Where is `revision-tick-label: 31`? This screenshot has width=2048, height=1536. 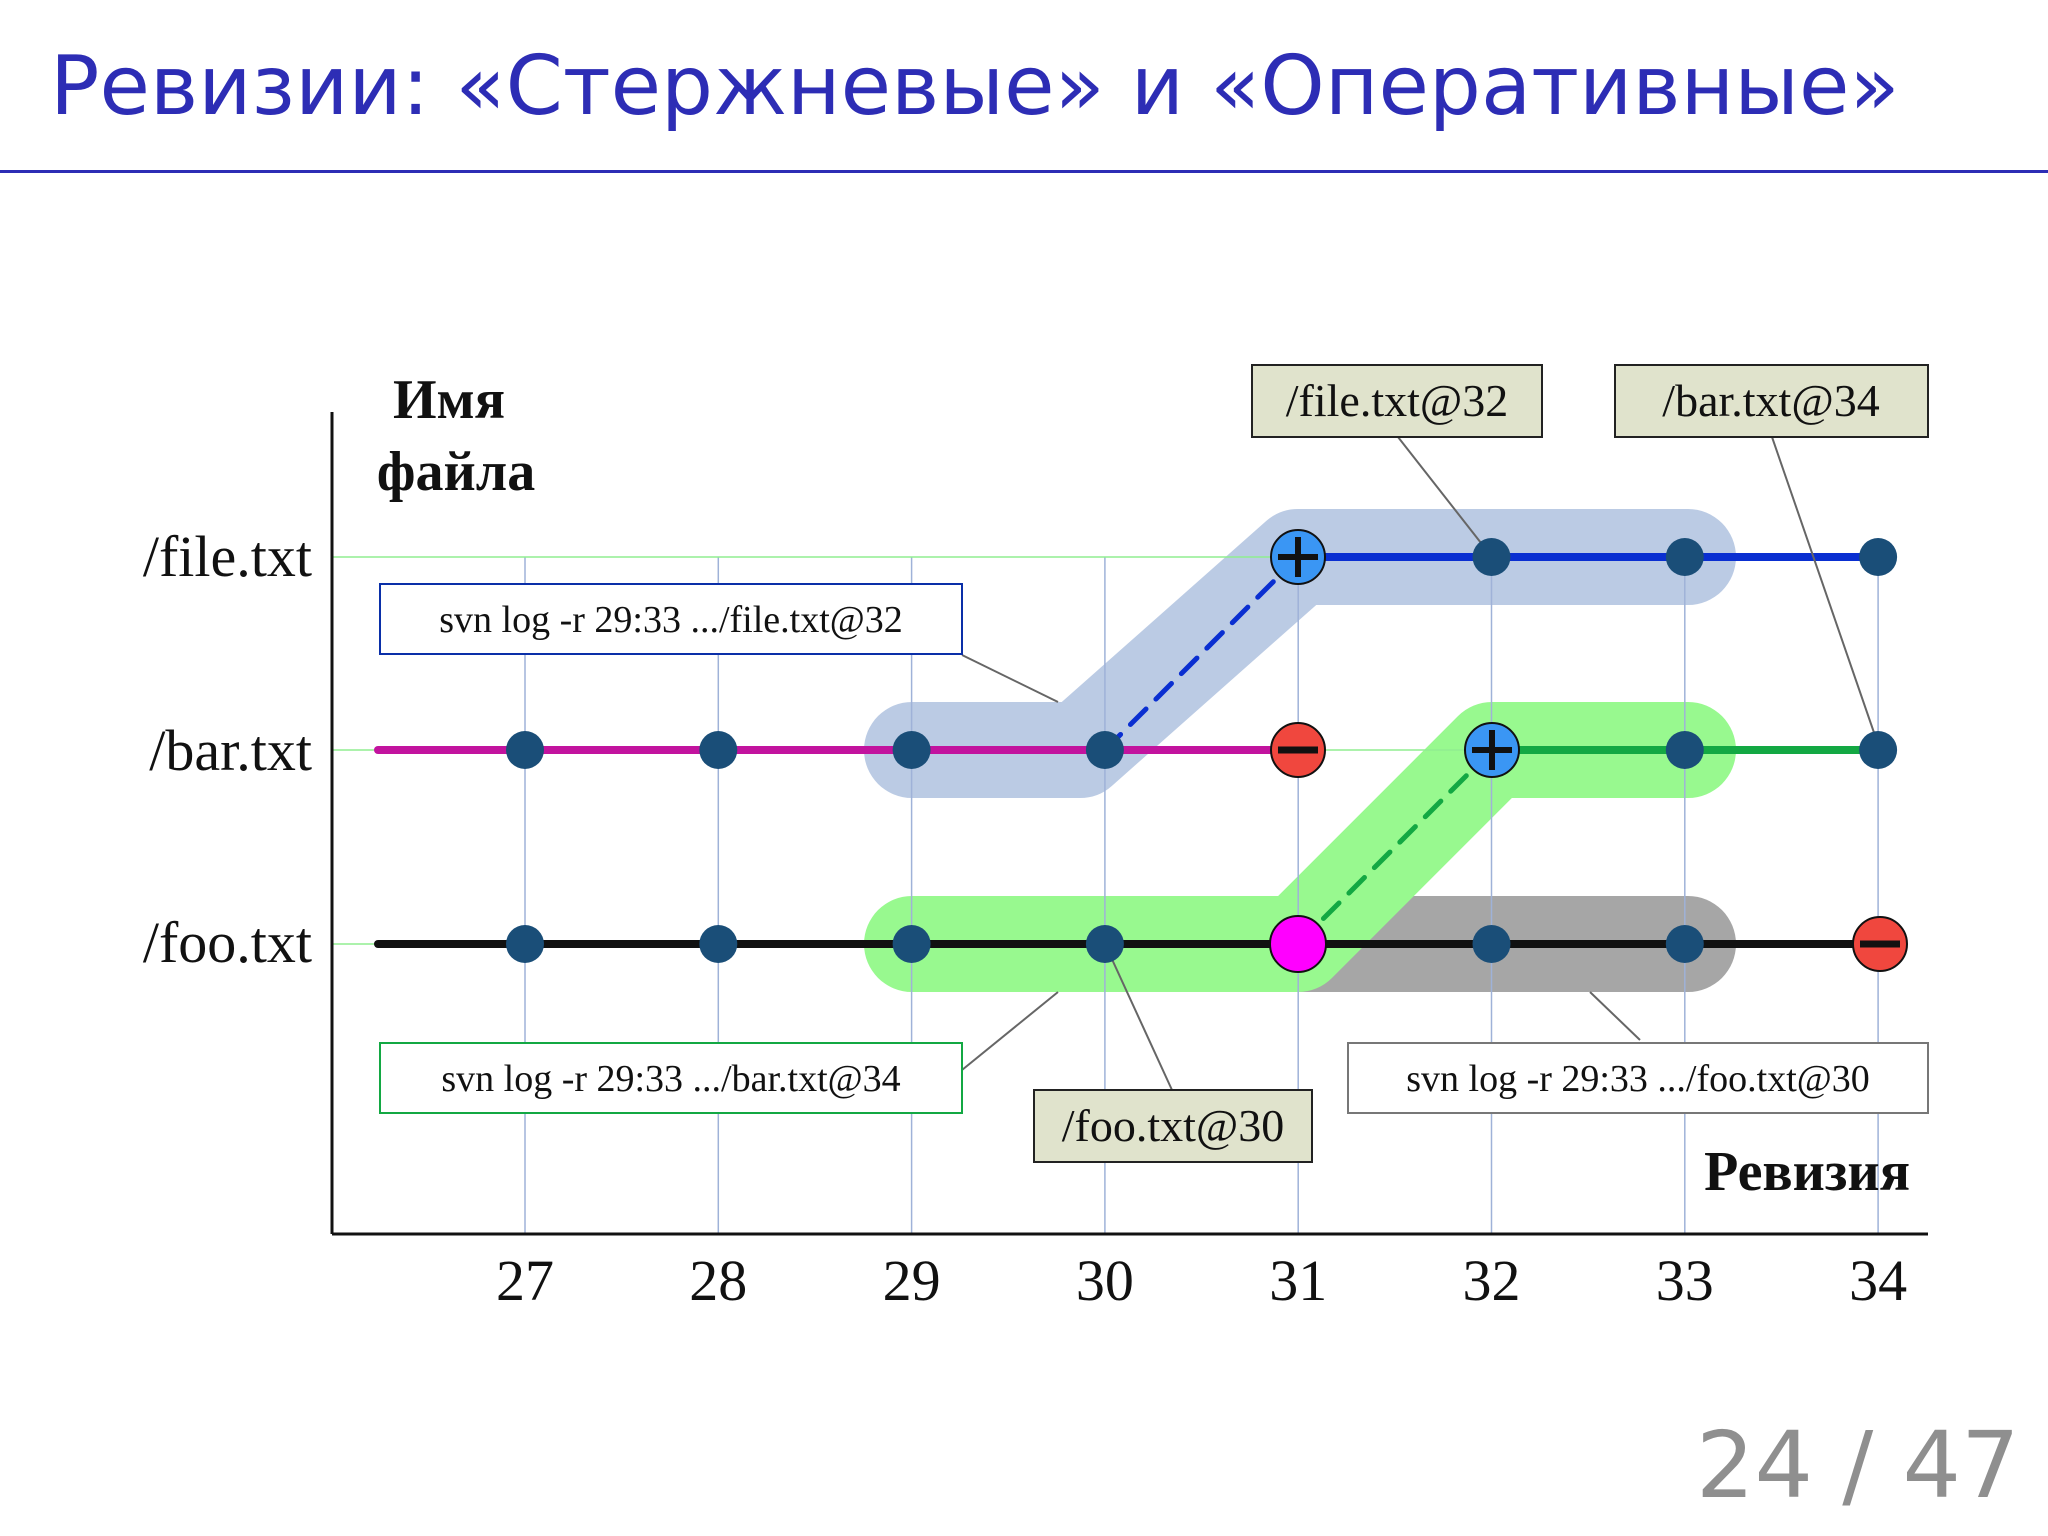 revision-tick-label: 31 is located at coordinates (1298, 1280).